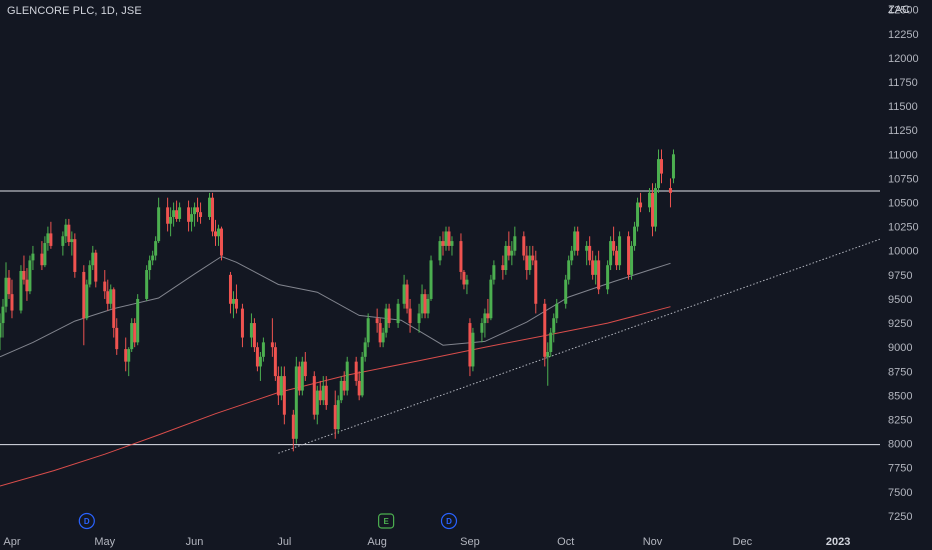  I want to click on y-tick-label: 8750, so click(900, 372).